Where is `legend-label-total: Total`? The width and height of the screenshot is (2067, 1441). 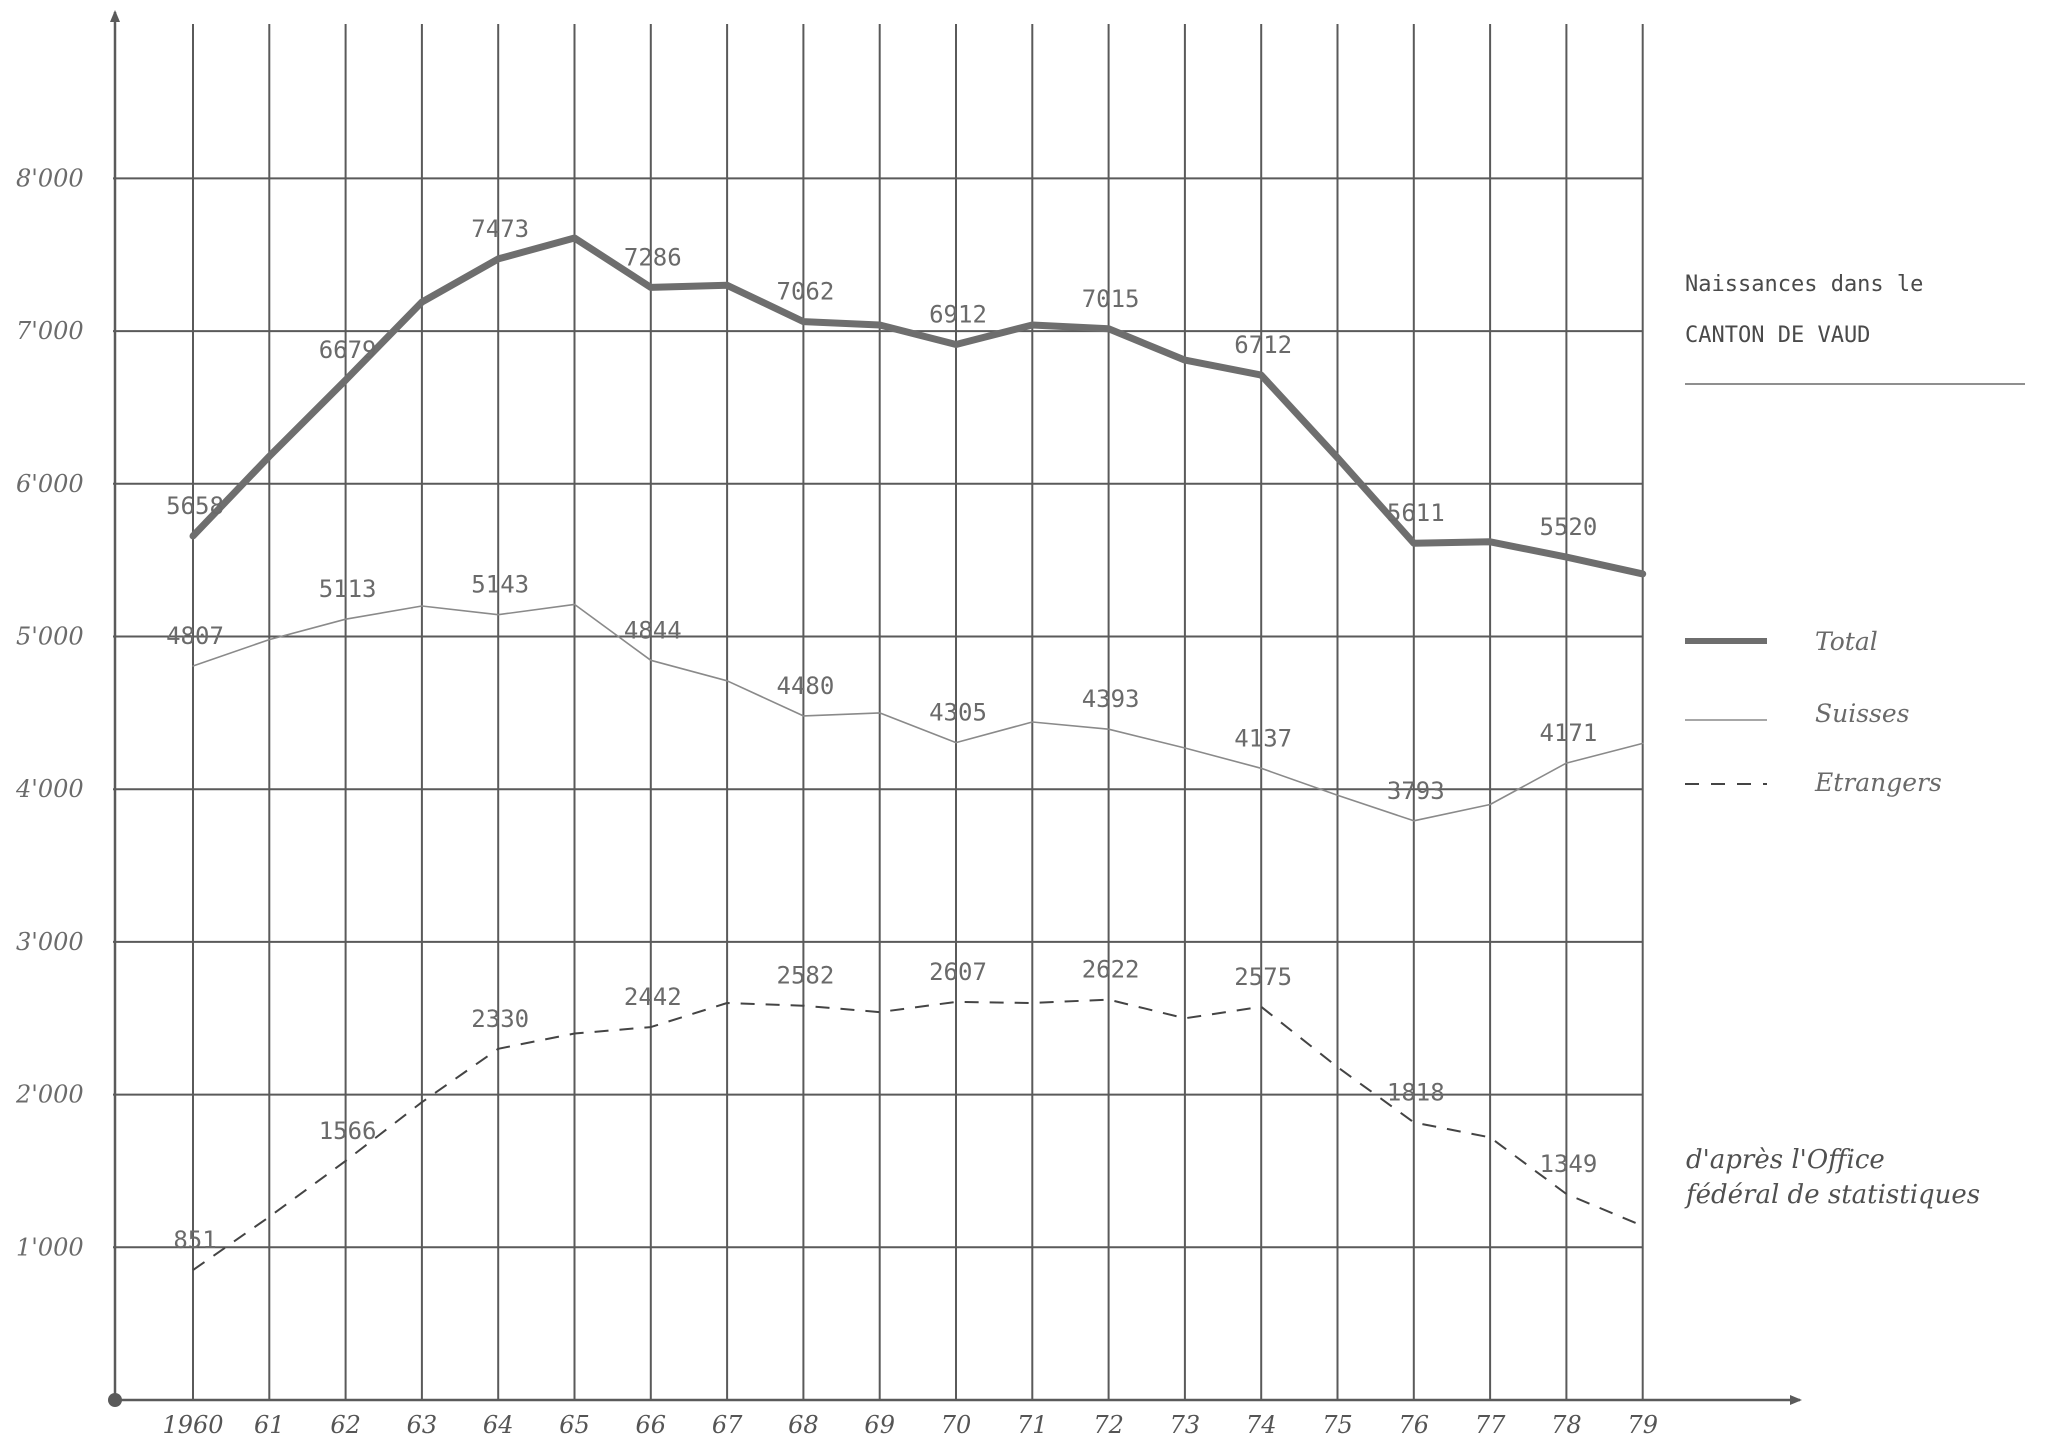 legend-label-total: Total is located at coordinates (1846, 641).